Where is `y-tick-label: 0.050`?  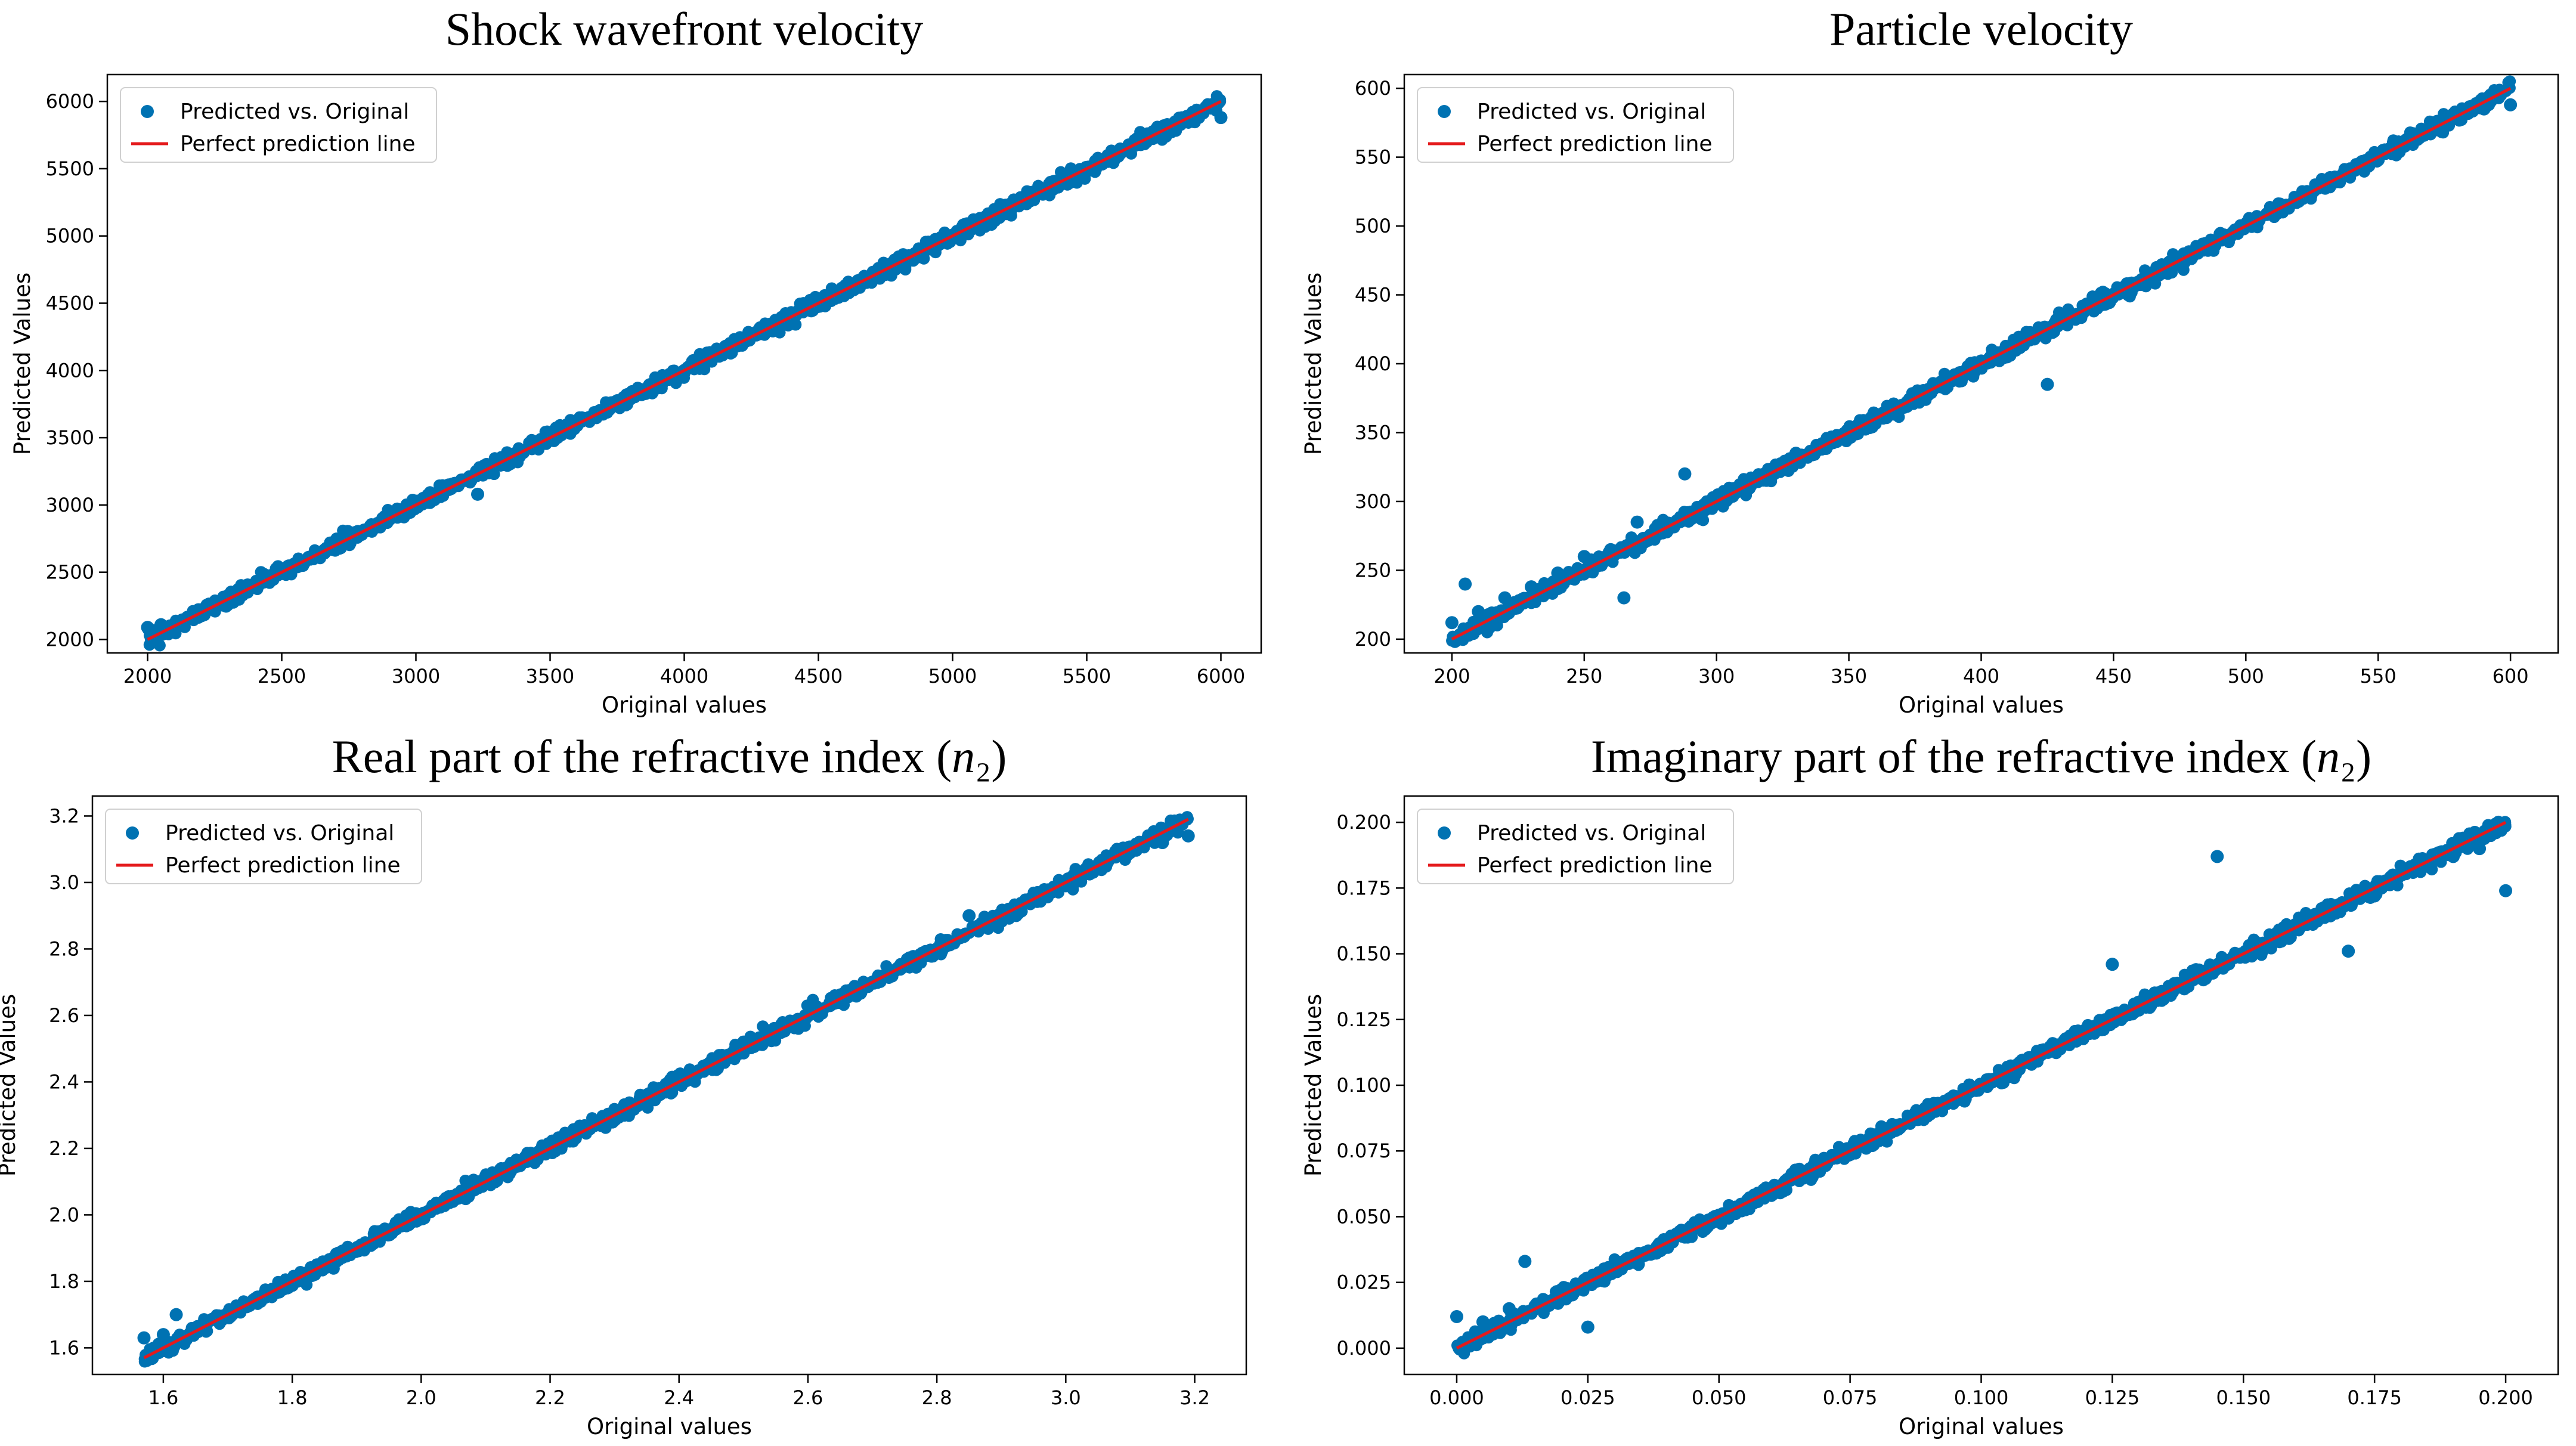 y-tick-label: 0.050 is located at coordinates (1364, 1216).